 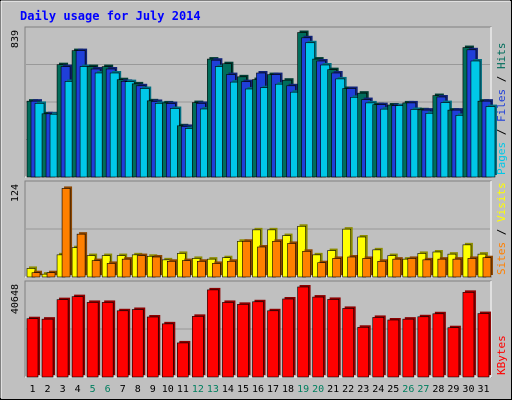 I want to click on x-tick-label-day-16: 16, so click(x=258, y=389).